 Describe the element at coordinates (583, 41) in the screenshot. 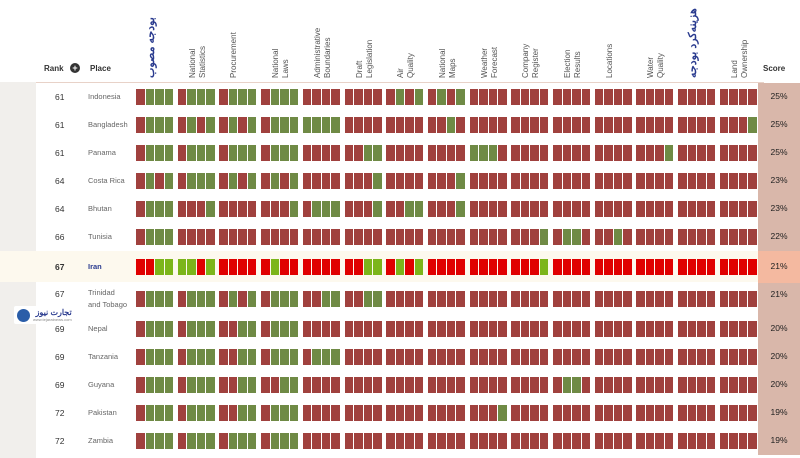

I see `column-header-11: Election Results` at that location.